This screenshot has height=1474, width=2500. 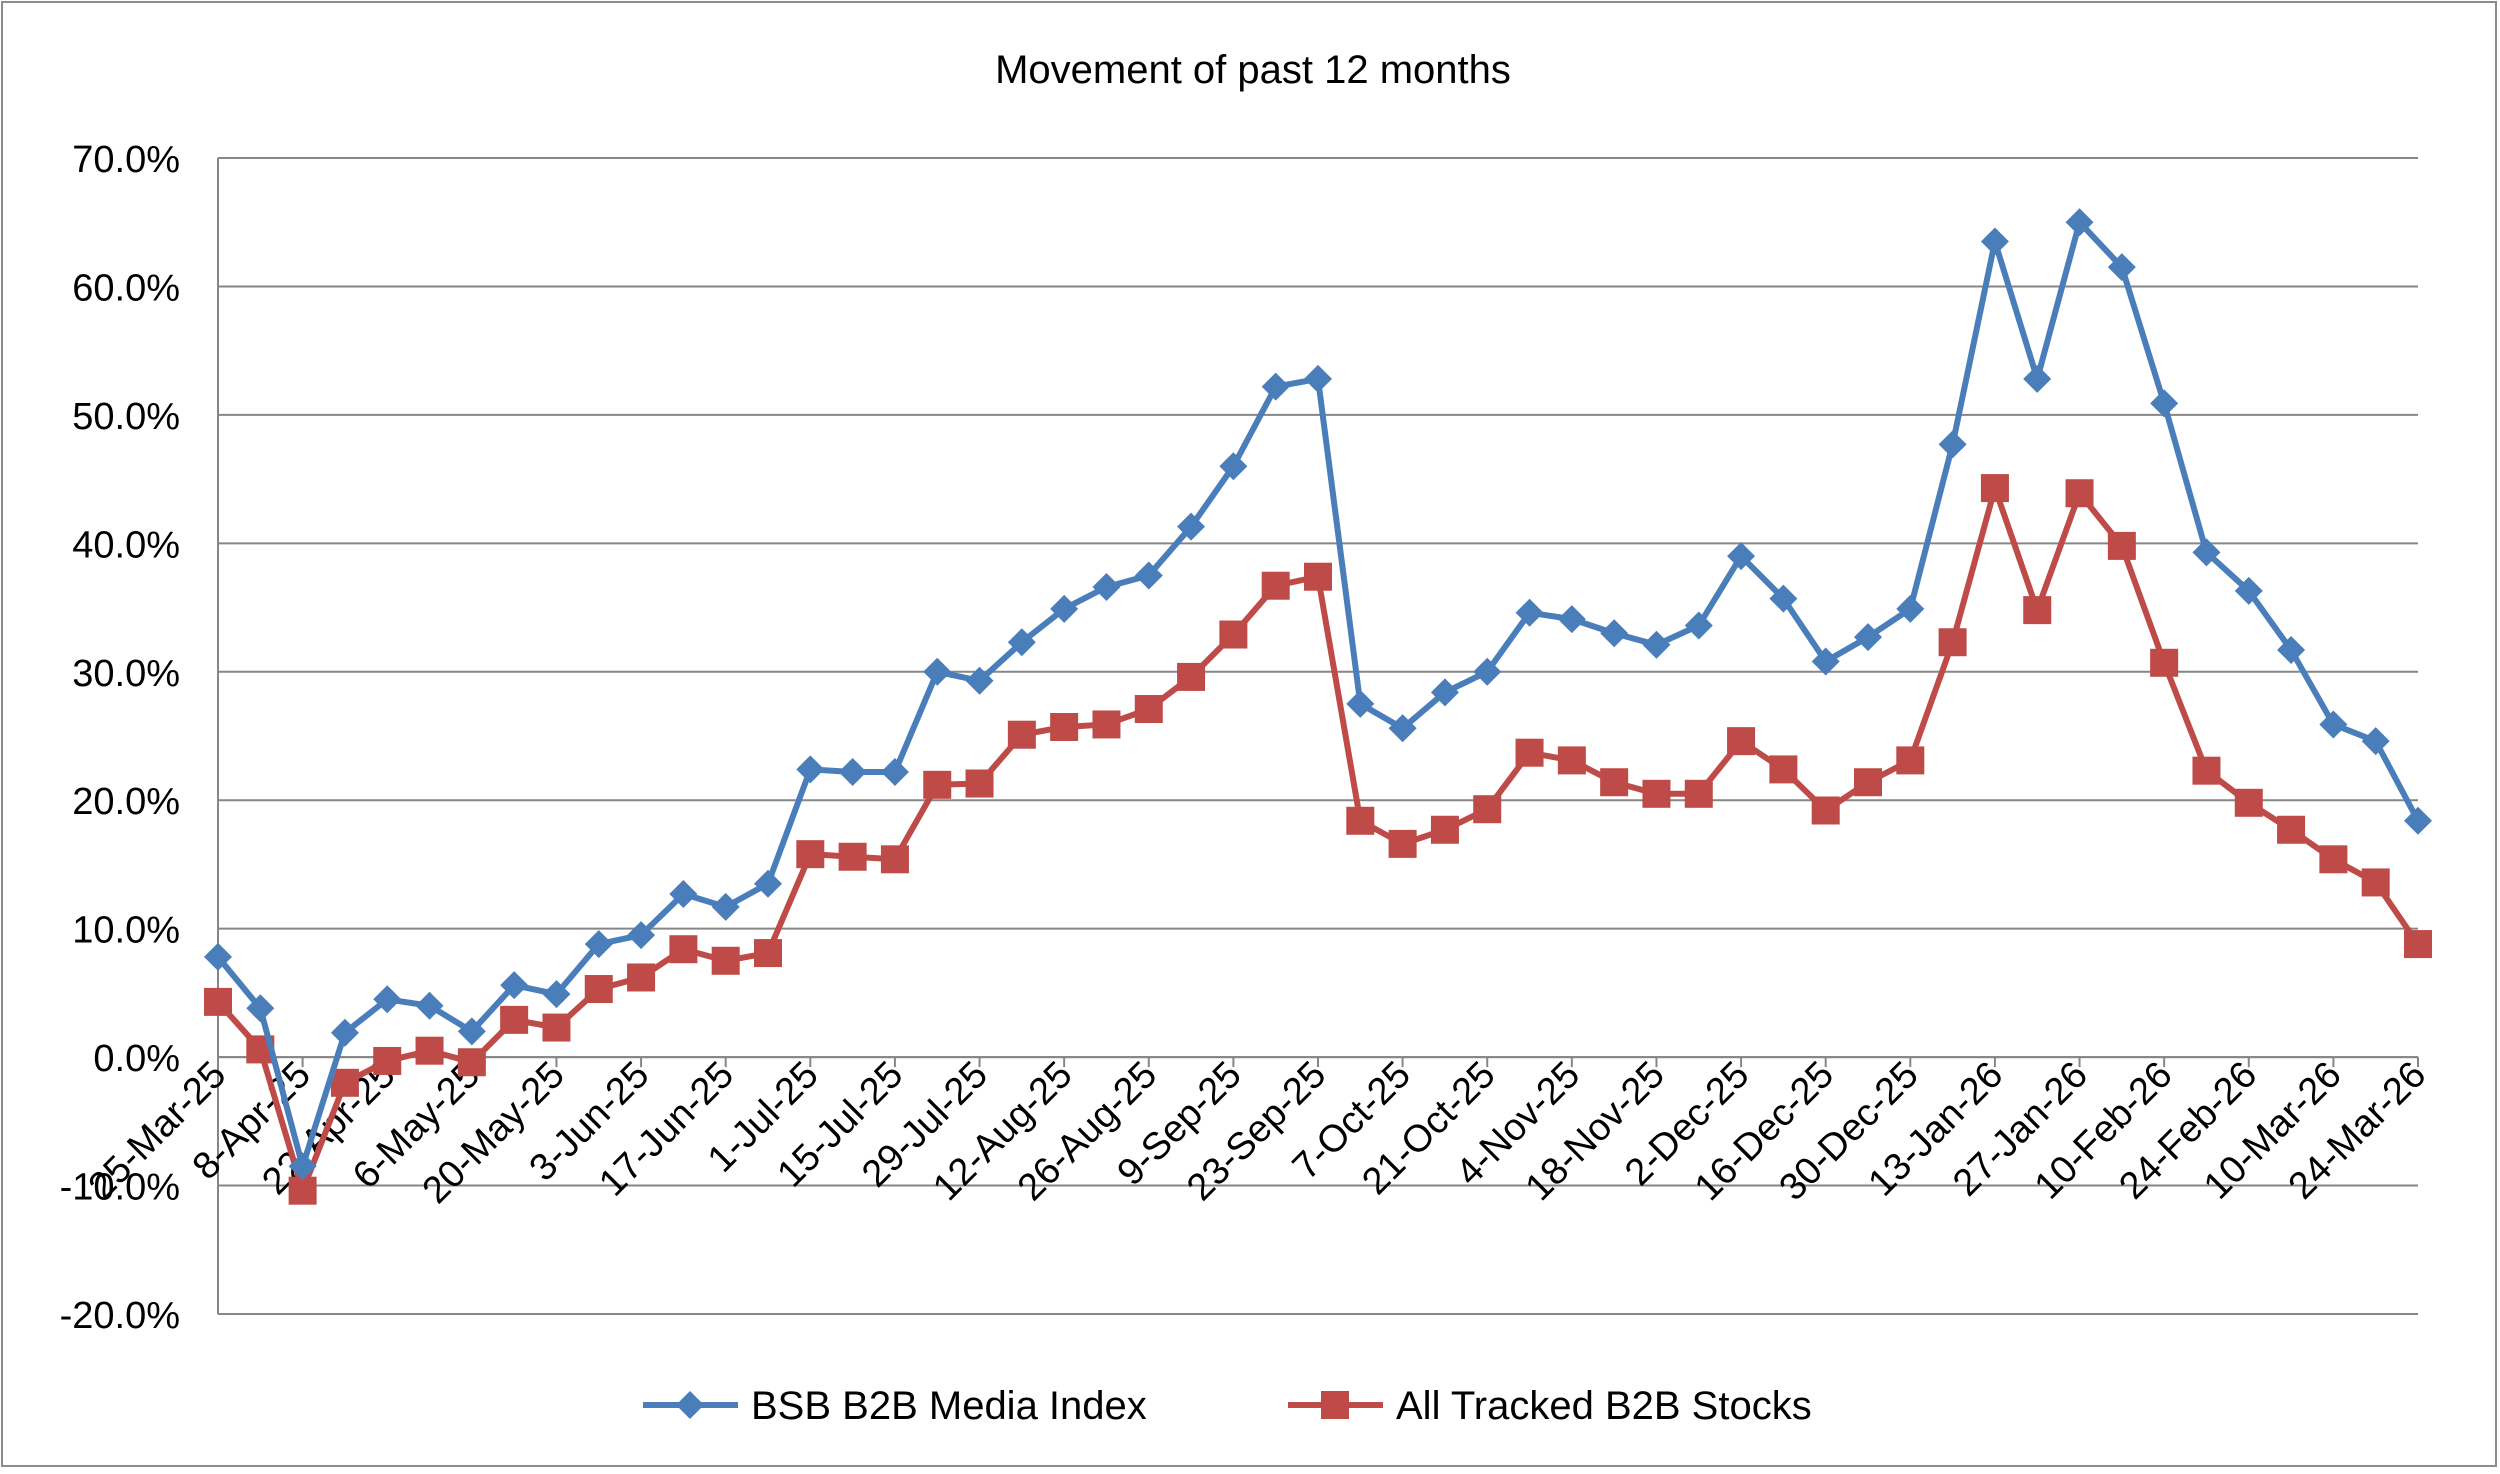 What do you see at coordinates (949, 1406) in the screenshot?
I see `legend-label: BSB B2B Media Index` at bounding box center [949, 1406].